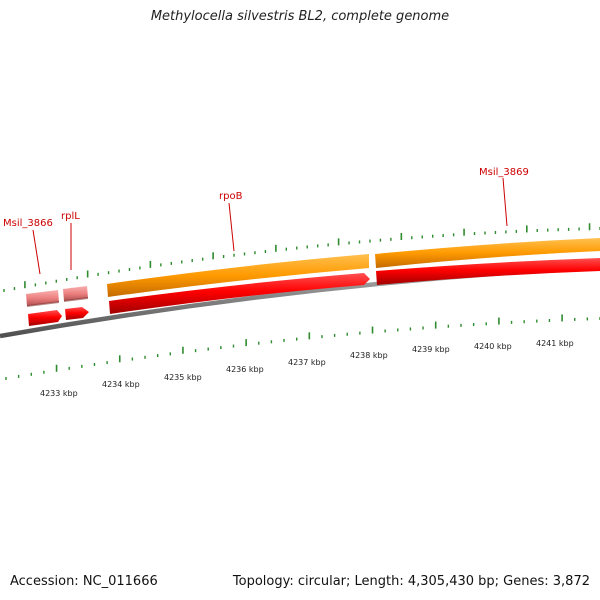 This screenshot has height=600, width=600. Describe the element at coordinates (487, 253) in the screenshot. I see `feature-msil-3869-orange` at that location.